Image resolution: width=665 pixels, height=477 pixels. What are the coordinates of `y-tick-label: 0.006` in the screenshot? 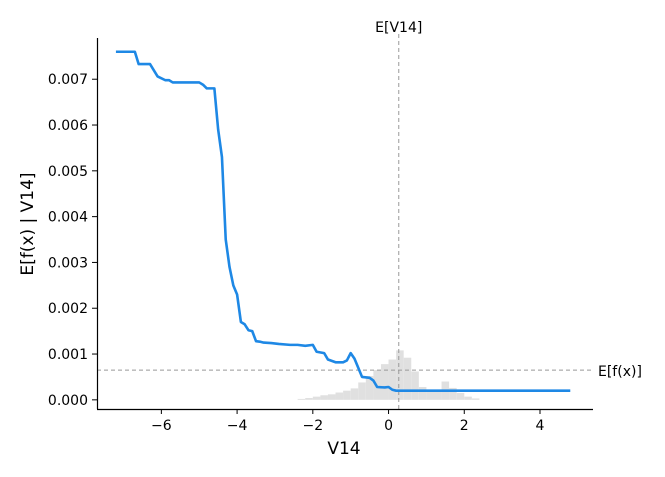 It's located at (68, 126).